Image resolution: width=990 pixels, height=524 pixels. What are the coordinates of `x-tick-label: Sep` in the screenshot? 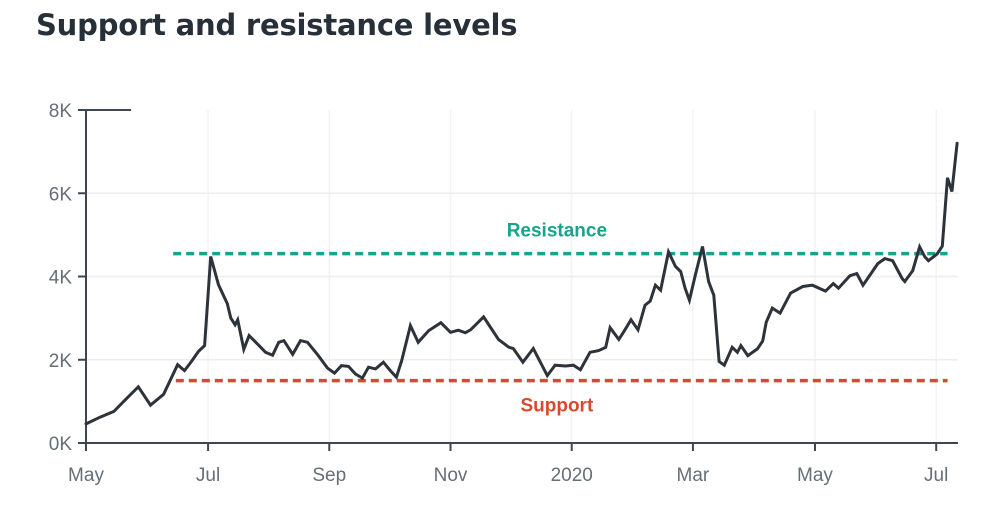 It's located at (329, 475).